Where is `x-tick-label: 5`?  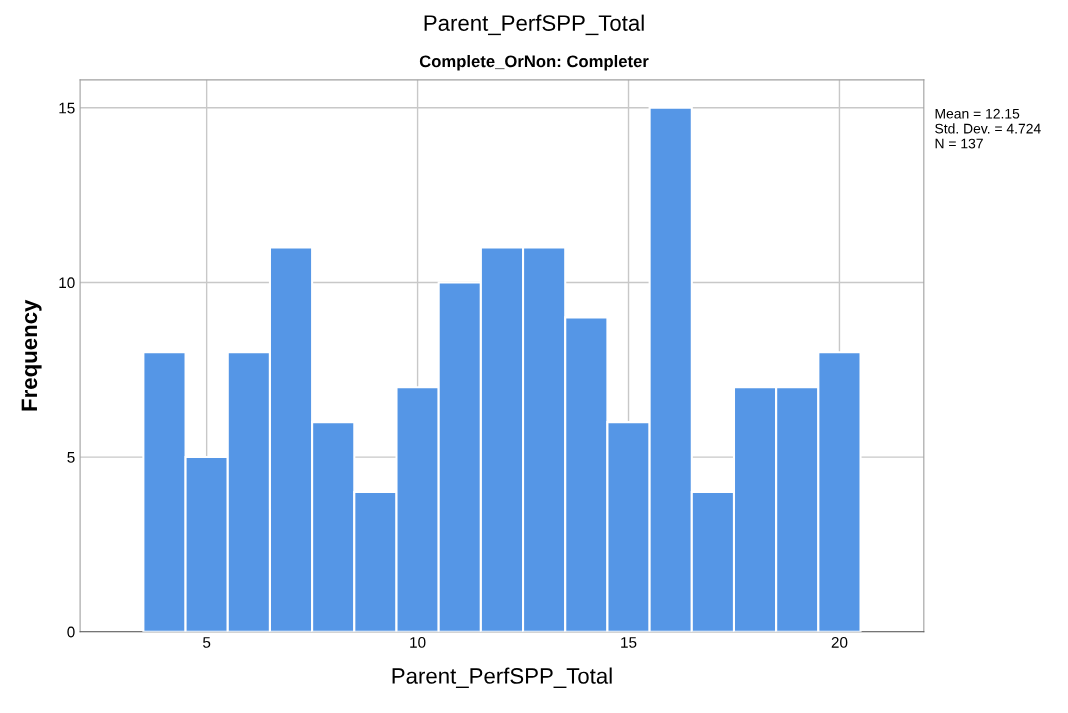 x-tick-label: 5 is located at coordinates (207, 642).